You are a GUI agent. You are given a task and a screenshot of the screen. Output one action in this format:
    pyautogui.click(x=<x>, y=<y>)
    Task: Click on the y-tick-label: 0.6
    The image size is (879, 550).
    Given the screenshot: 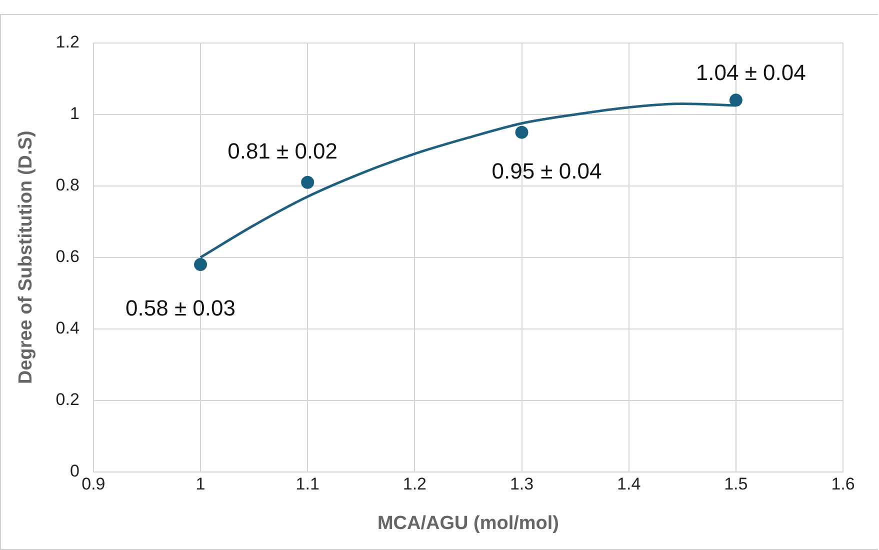 What is the action you would take?
    pyautogui.click(x=68, y=256)
    